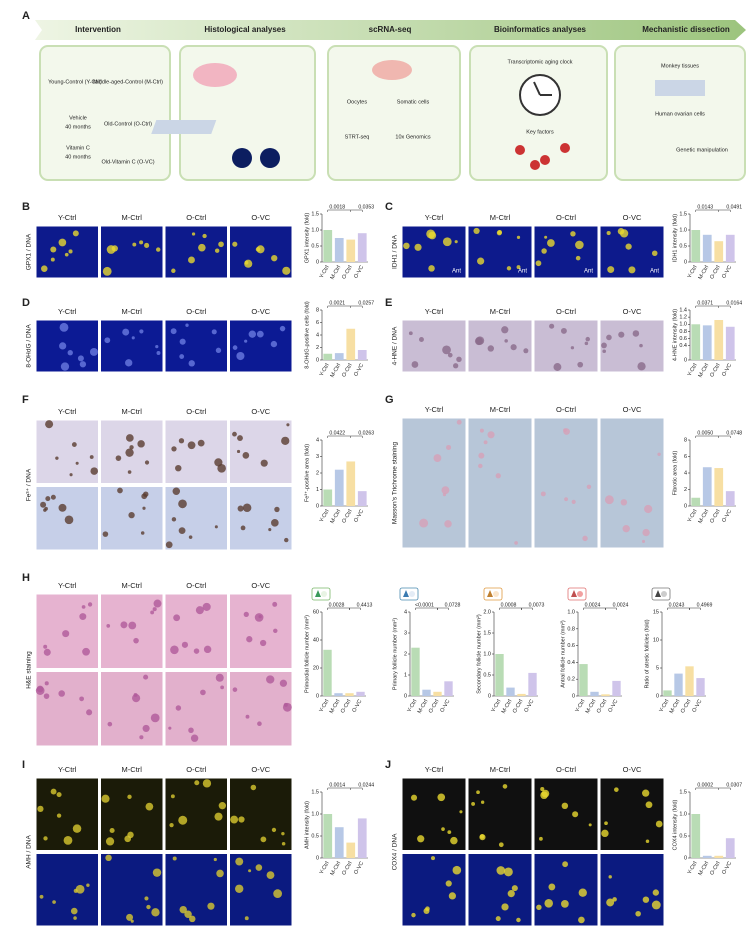  Describe the element at coordinates (324, 594) in the screenshot. I see `legend-icon-detail` at that location.